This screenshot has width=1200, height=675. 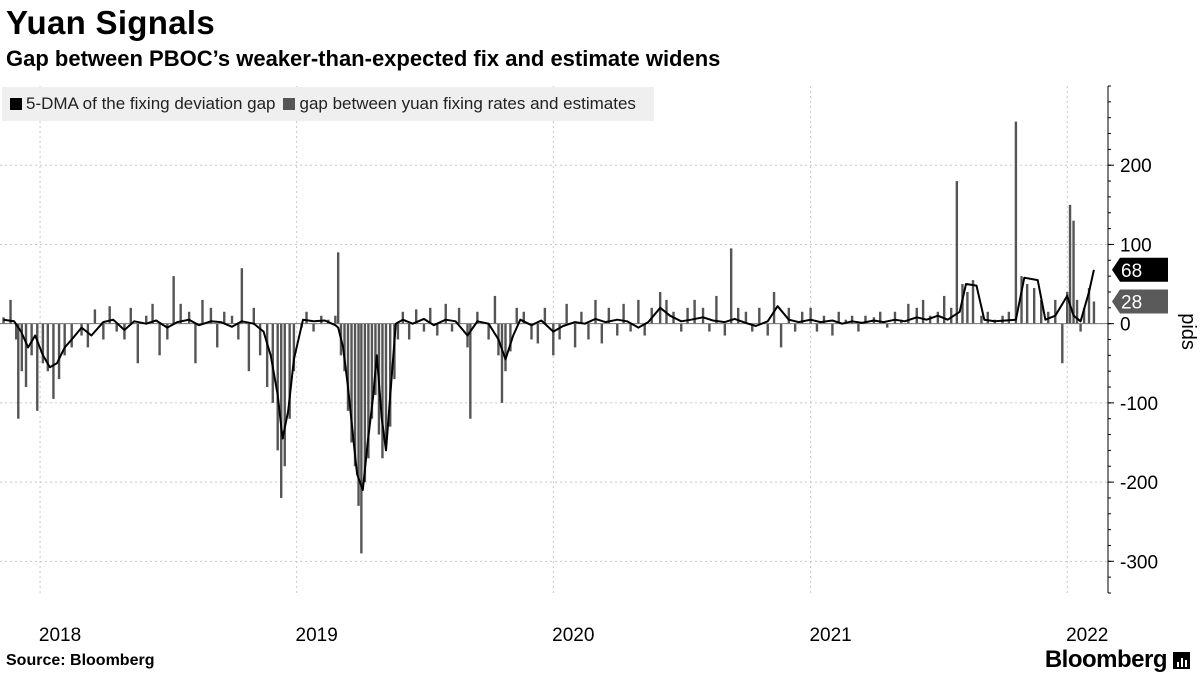 I want to click on brand-name: Bloomberg, so click(x=1106, y=659).